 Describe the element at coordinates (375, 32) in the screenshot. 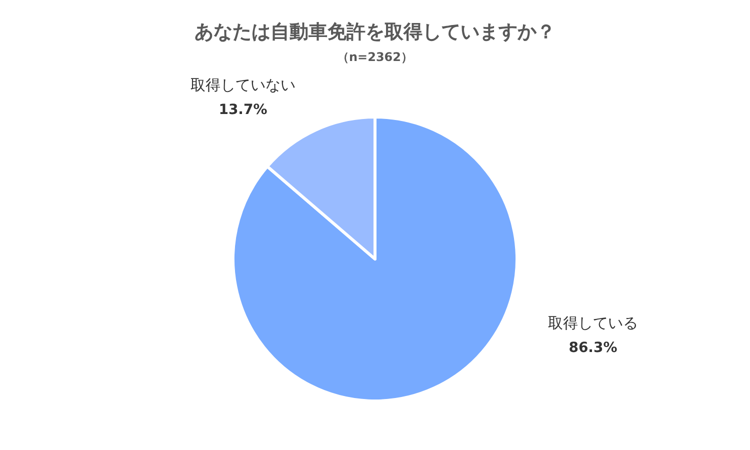

I see `title: あなたは自動車免許を取得していますか？` at that location.